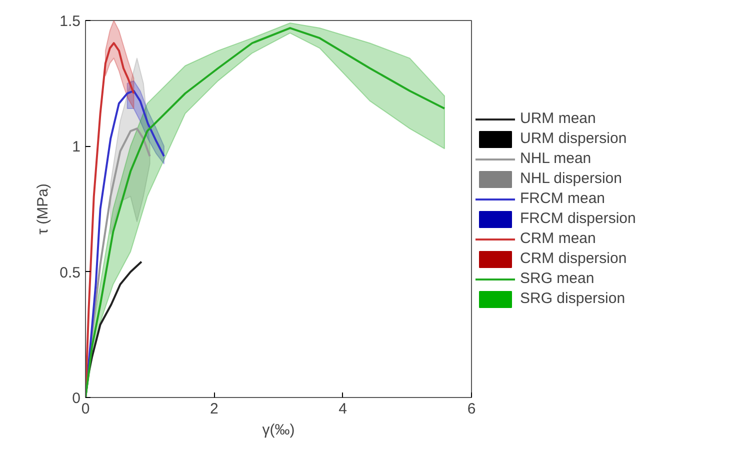 This screenshot has height=468, width=731. What do you see at coordinates (76, 398) in the screenshot?
I see `y-tick-label: 0` at bounding box center [76, 398].